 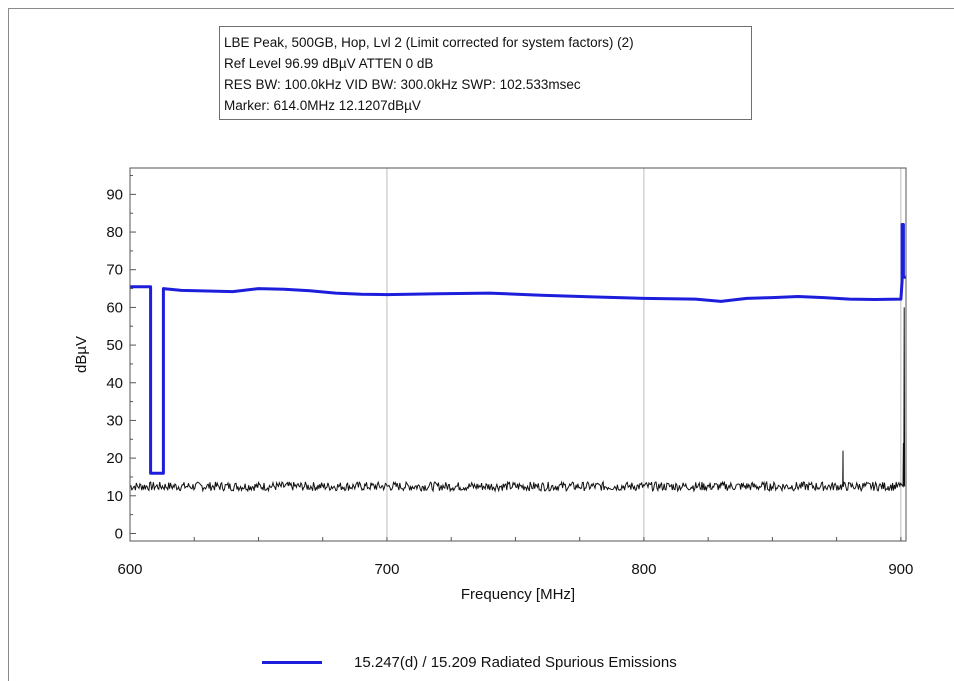 I want to click on y-tick-label: 10, so click(x=114, y=496).